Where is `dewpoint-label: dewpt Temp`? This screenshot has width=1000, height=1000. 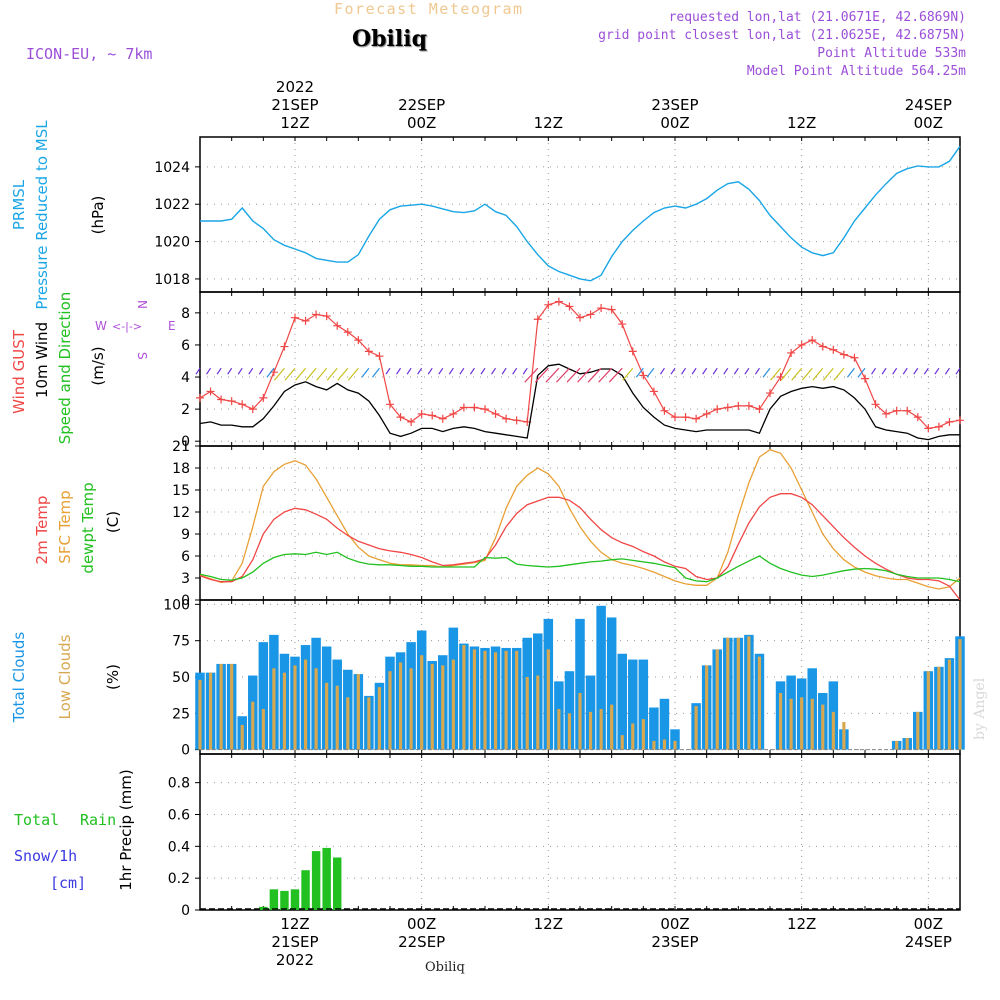
dewpoint-label: dewpt Temp is located at coordinates (88, 527).